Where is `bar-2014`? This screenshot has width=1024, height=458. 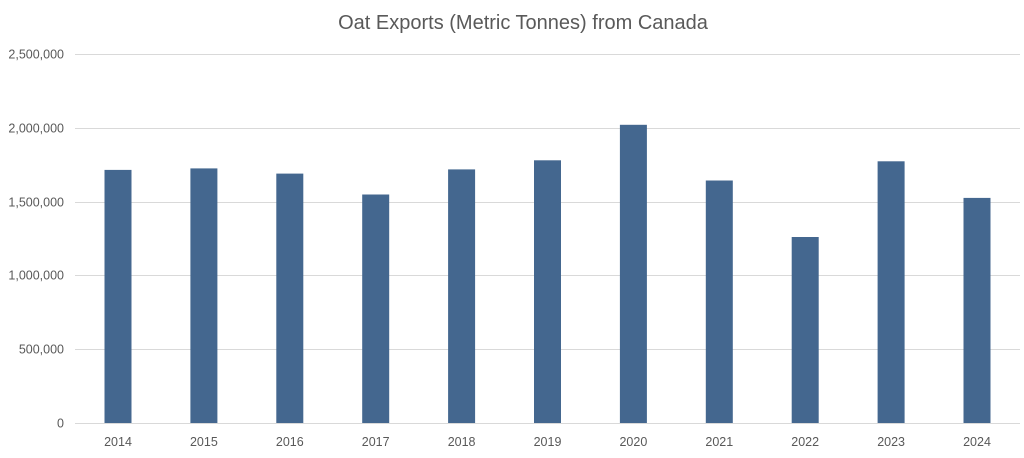 bar-2014 is located at coordinates (118, 296).